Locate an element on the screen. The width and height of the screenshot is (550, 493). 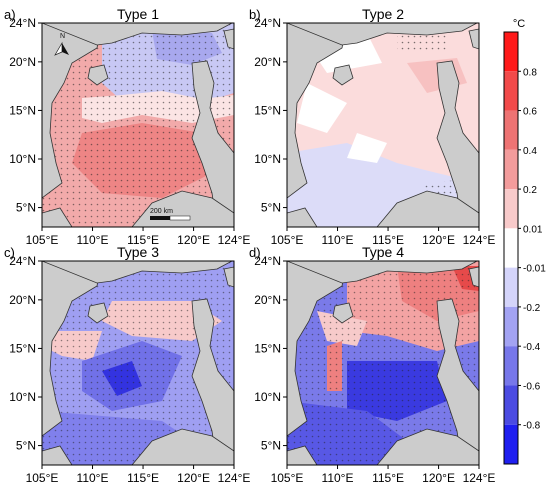
panel-c-letter: c) is located at coordinates (9, 252).